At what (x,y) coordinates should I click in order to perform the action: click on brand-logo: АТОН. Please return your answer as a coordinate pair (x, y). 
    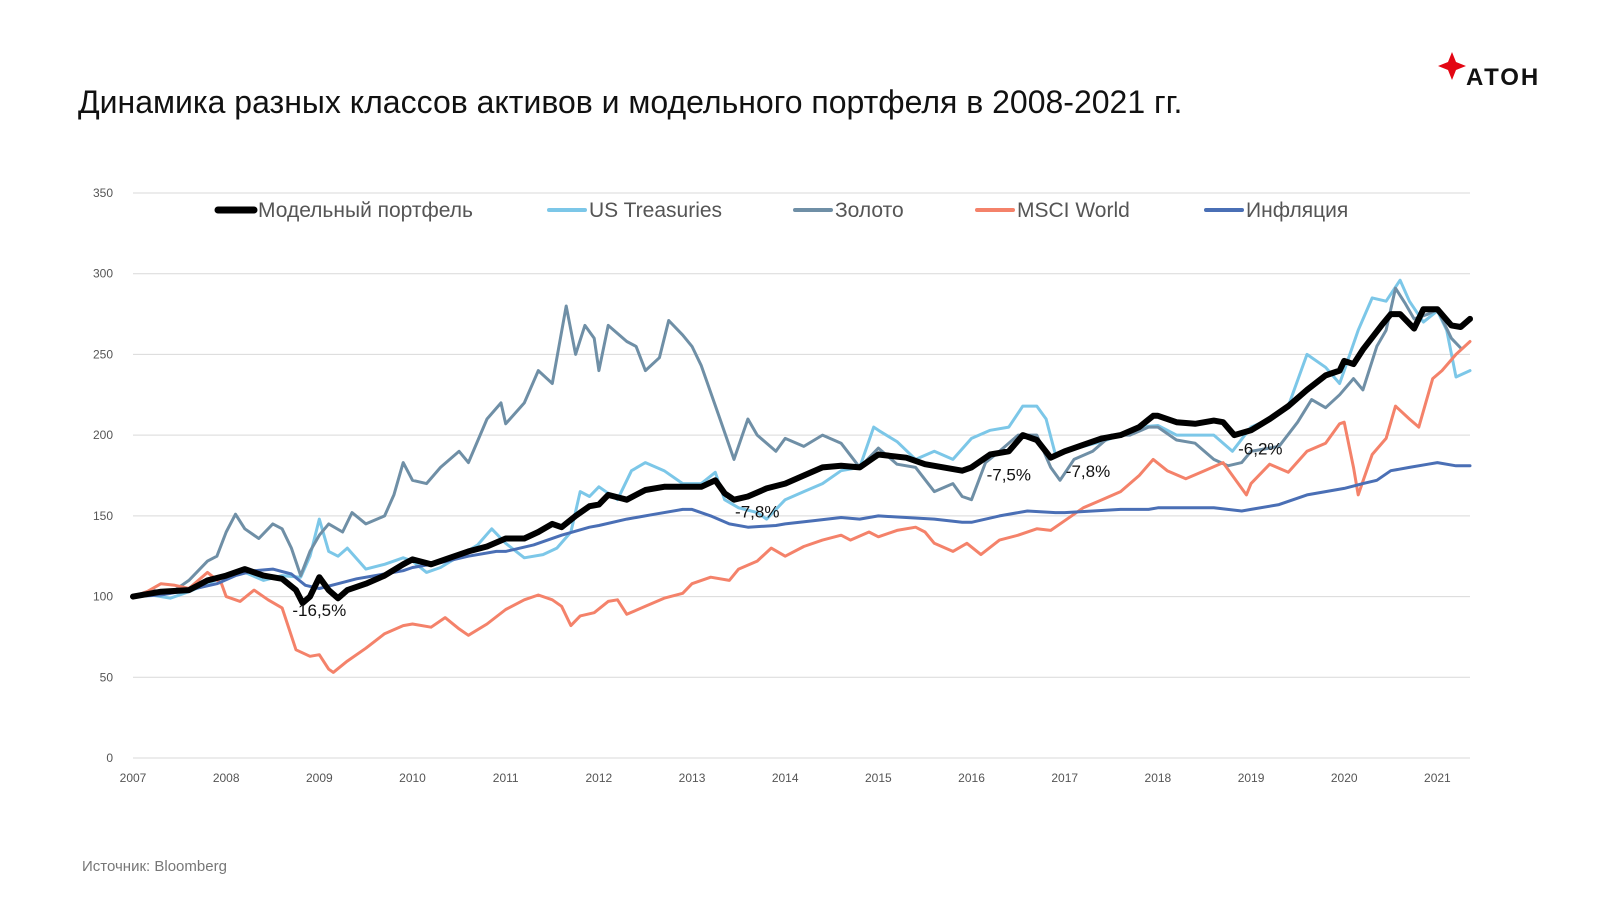
    Looking at the image, I should click on (1498, 72).